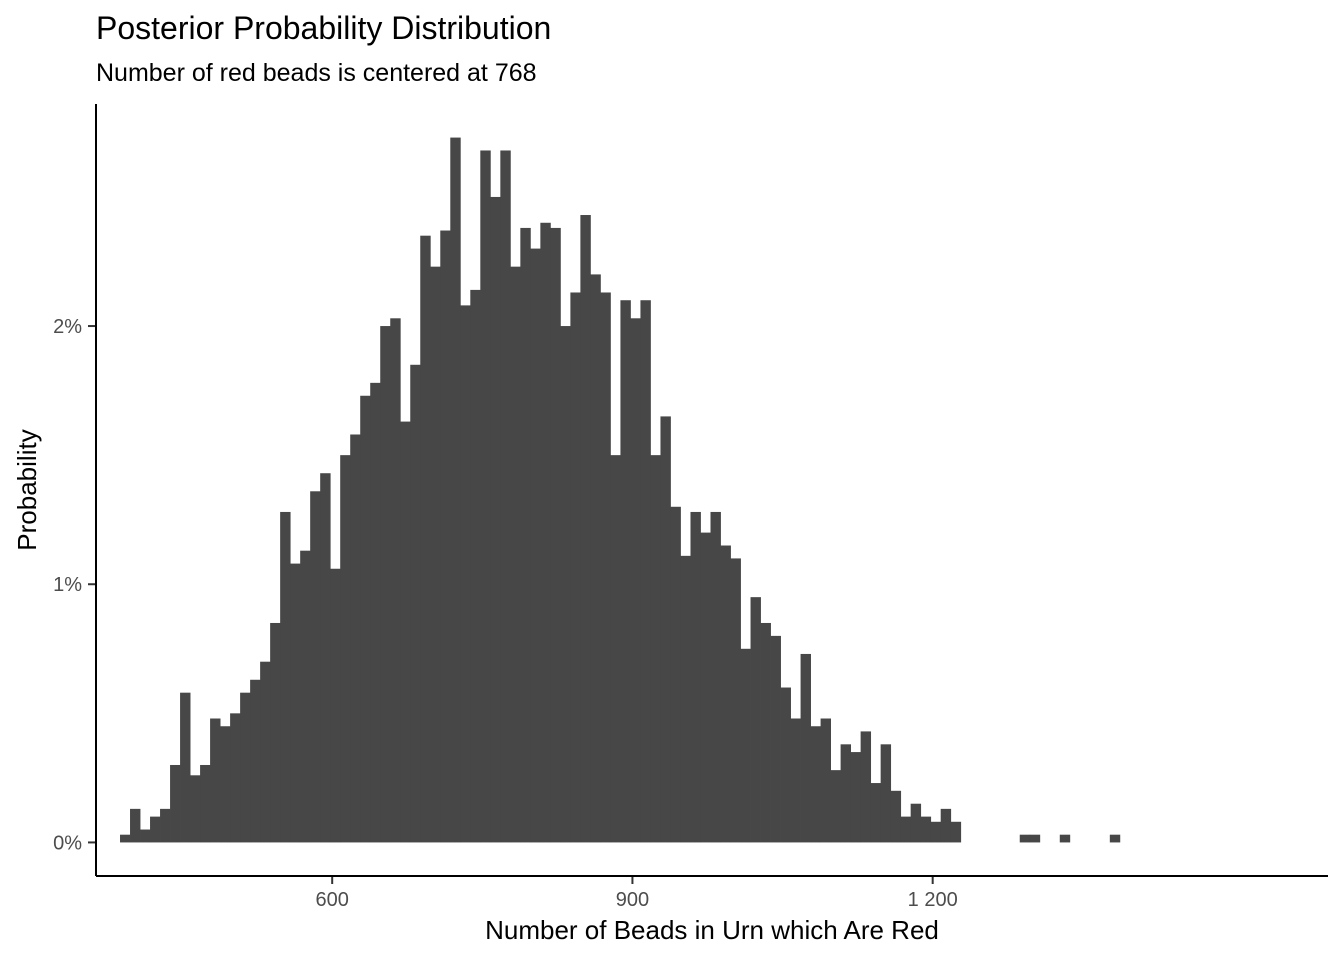  What do you see at coordinates (933, 900) in the screenshot?
I see `x-tick-label: 1 200` at bounding box center [933, 900].